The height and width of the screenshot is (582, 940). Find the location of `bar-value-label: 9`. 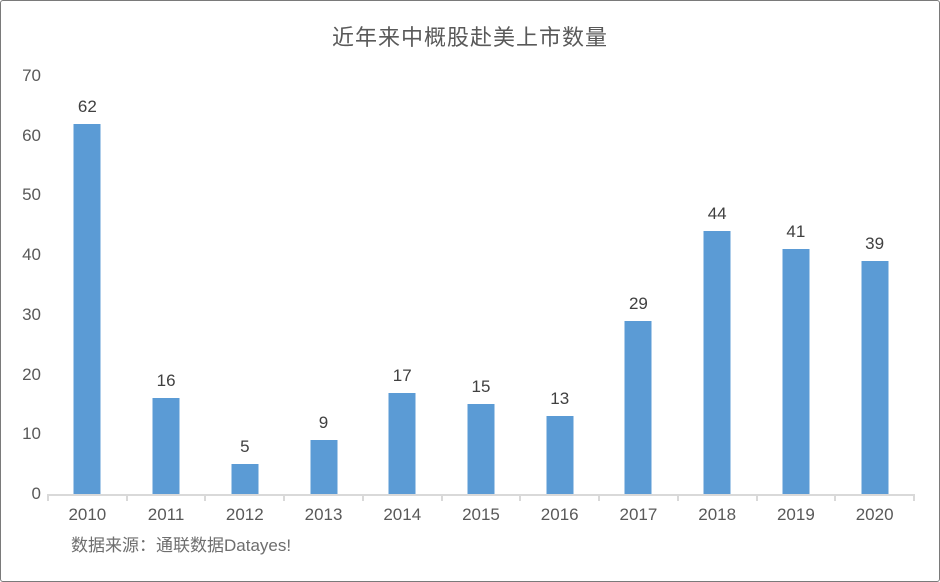

bar-value-label: 9 is located at coordinates (323, 423).